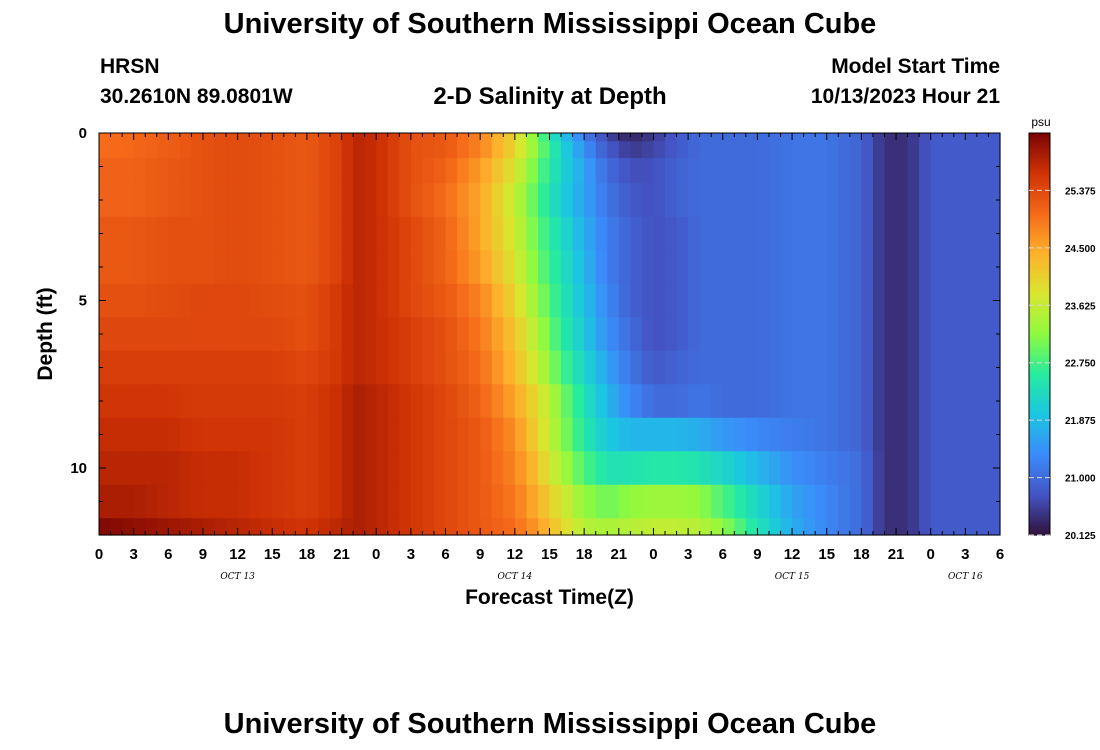 Image resolution: width=1100 pixels, height=750 pixels. What do you see at coordinates (965, 554) in the screenshot?
I see `x-tick-label: 3` at bounding box center [965, 554].